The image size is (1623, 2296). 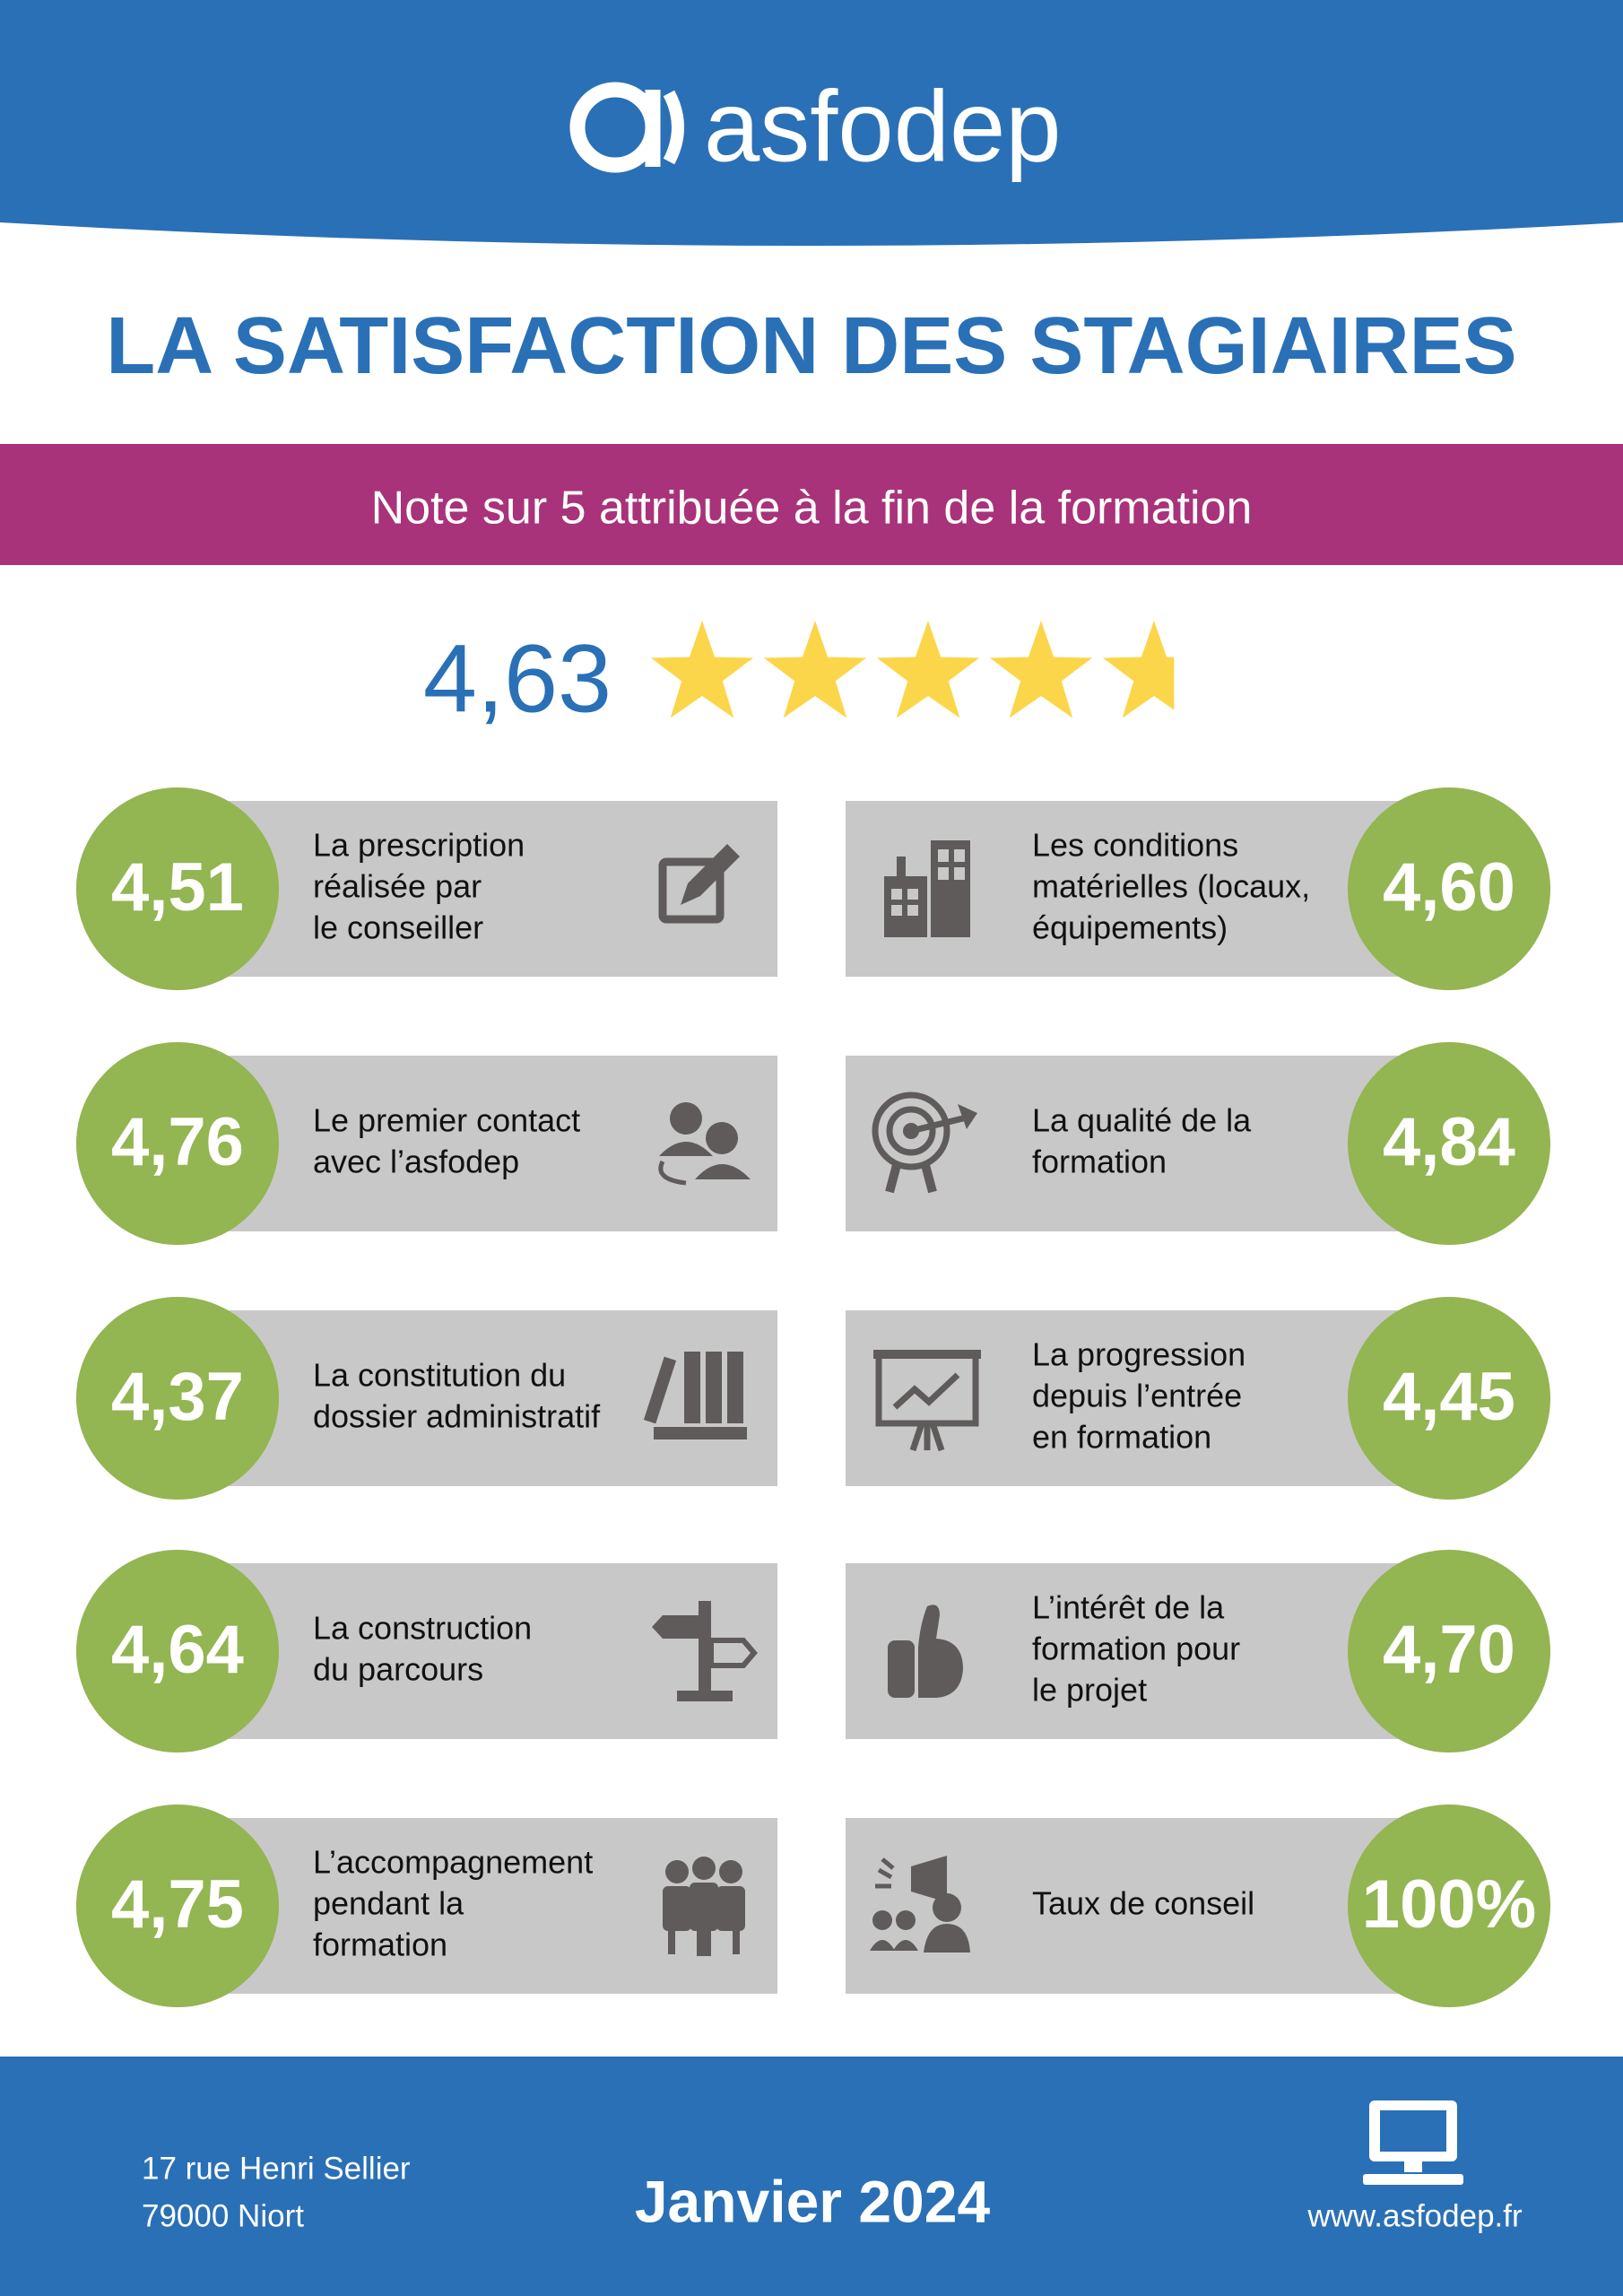 I want to click on card-label: formation pour, so click(x=1136, y=1649).